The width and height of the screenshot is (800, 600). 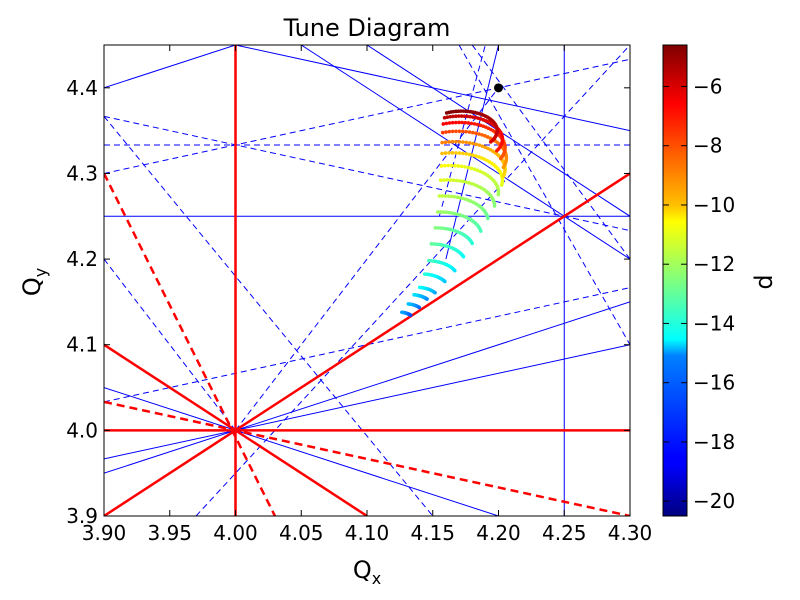 What do you see at coordinates (714, 501) in the screenshot?
I see `colorbar-tick-label: −20` at bounding box center [714, 501].